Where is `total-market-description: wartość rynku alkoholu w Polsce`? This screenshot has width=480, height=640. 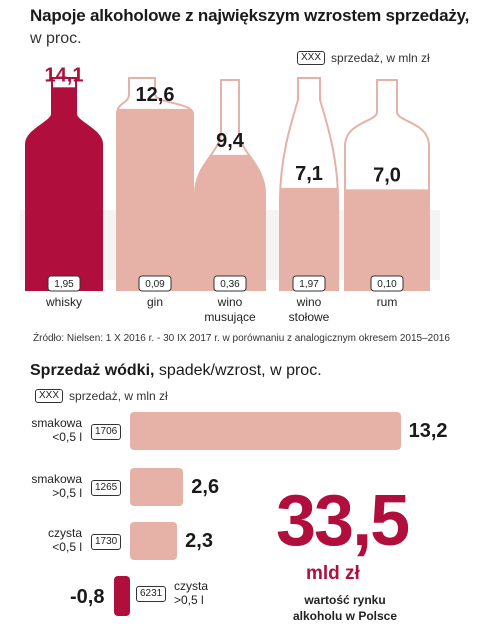 total-market-description: wartość rynku alkoholu w Polsce is located at coordinates (345, 608).